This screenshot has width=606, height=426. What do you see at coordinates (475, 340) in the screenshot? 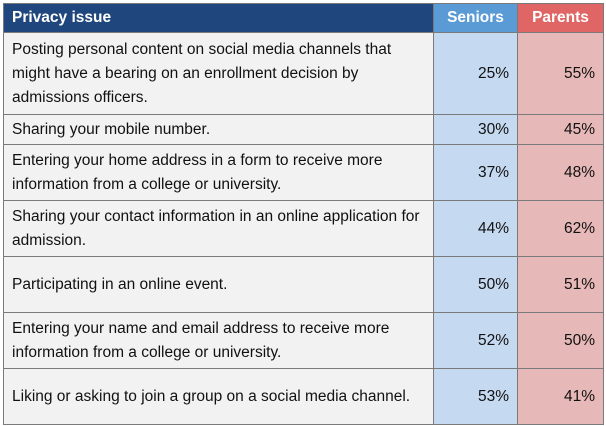
I see `seniors-value: 52%` at bounding box center [475, 340].